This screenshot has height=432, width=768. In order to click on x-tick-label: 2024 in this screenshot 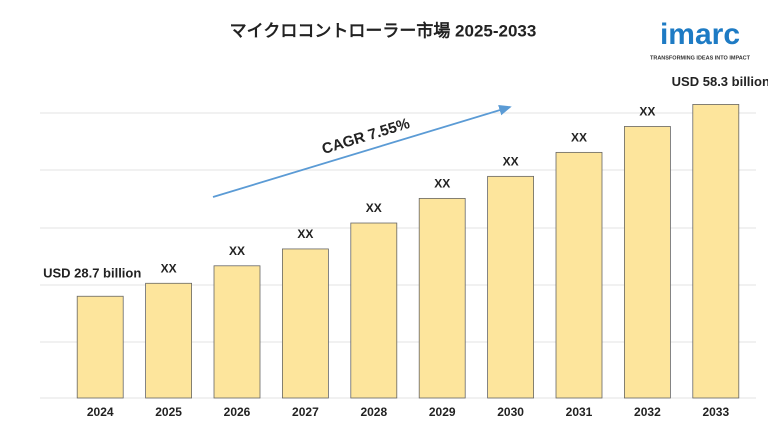, I will do `click(100, 412)`.